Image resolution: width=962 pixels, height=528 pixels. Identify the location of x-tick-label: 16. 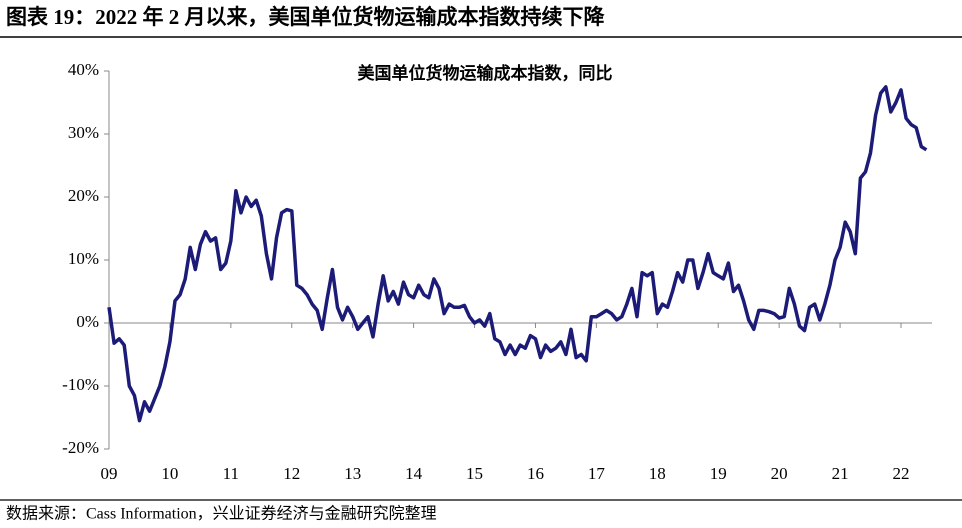
(535, 473).